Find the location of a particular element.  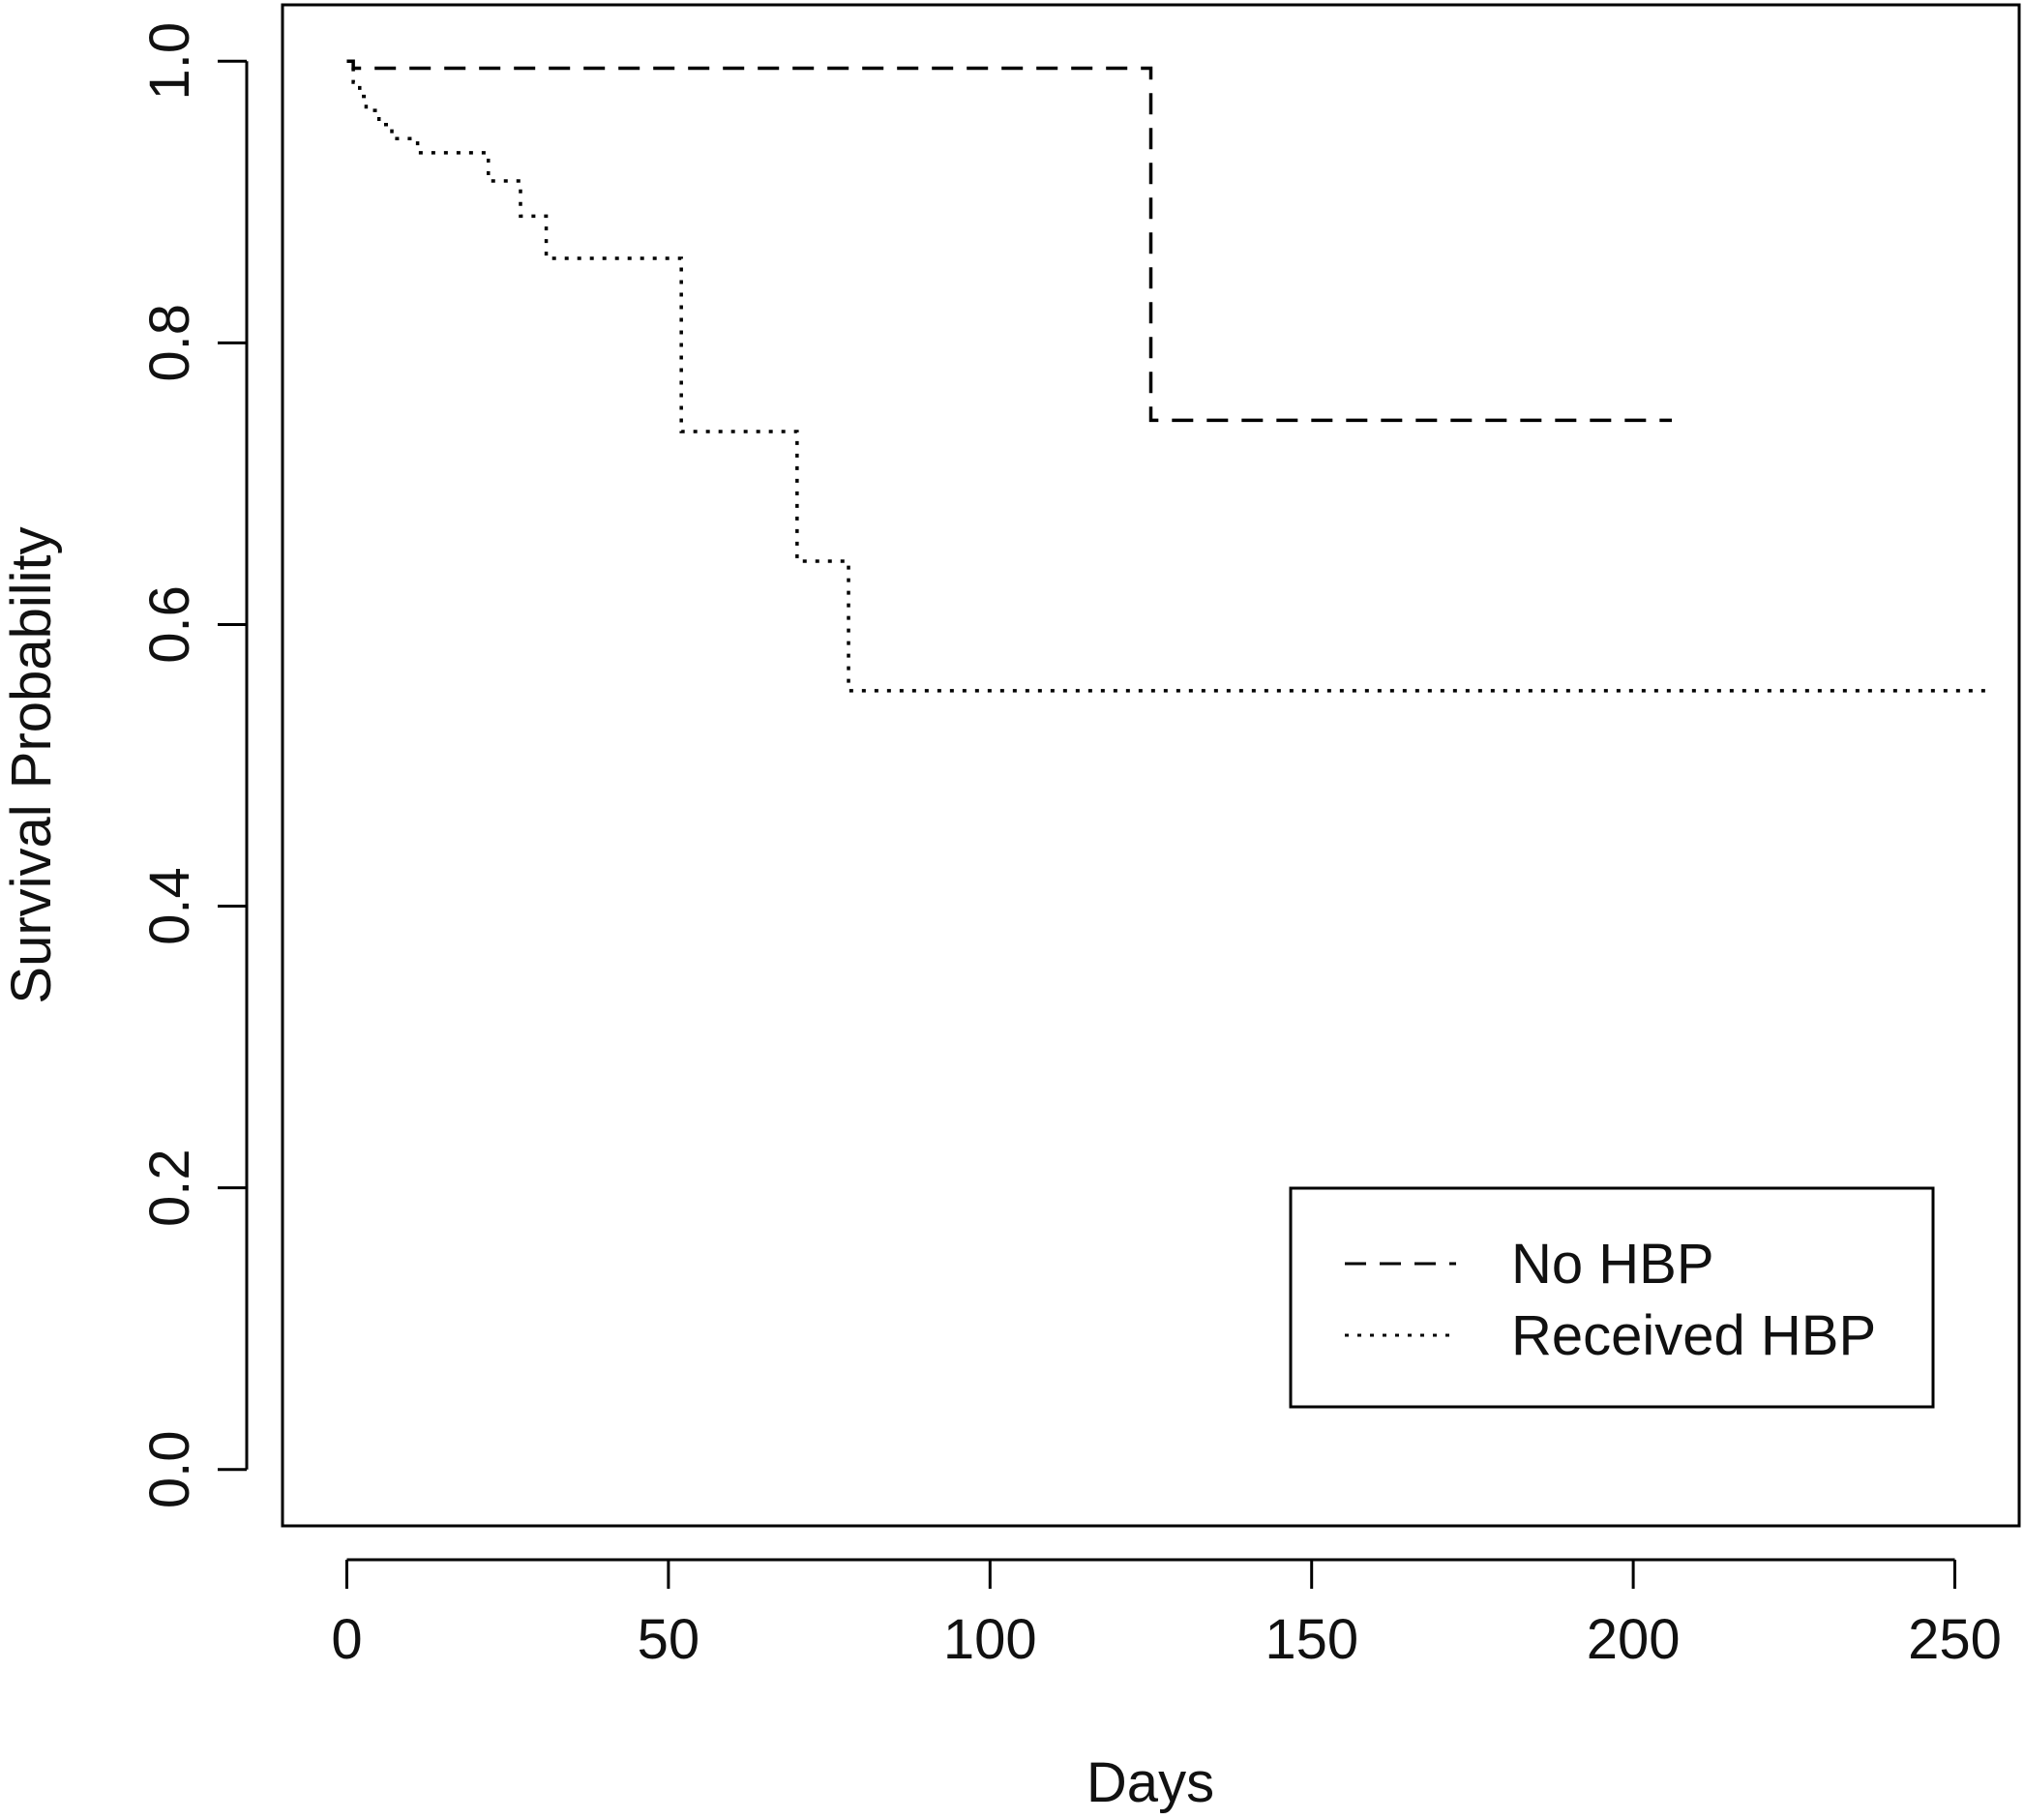

legend-label-received-hbp: Received HBP is located at coordinates (1693, 1335).